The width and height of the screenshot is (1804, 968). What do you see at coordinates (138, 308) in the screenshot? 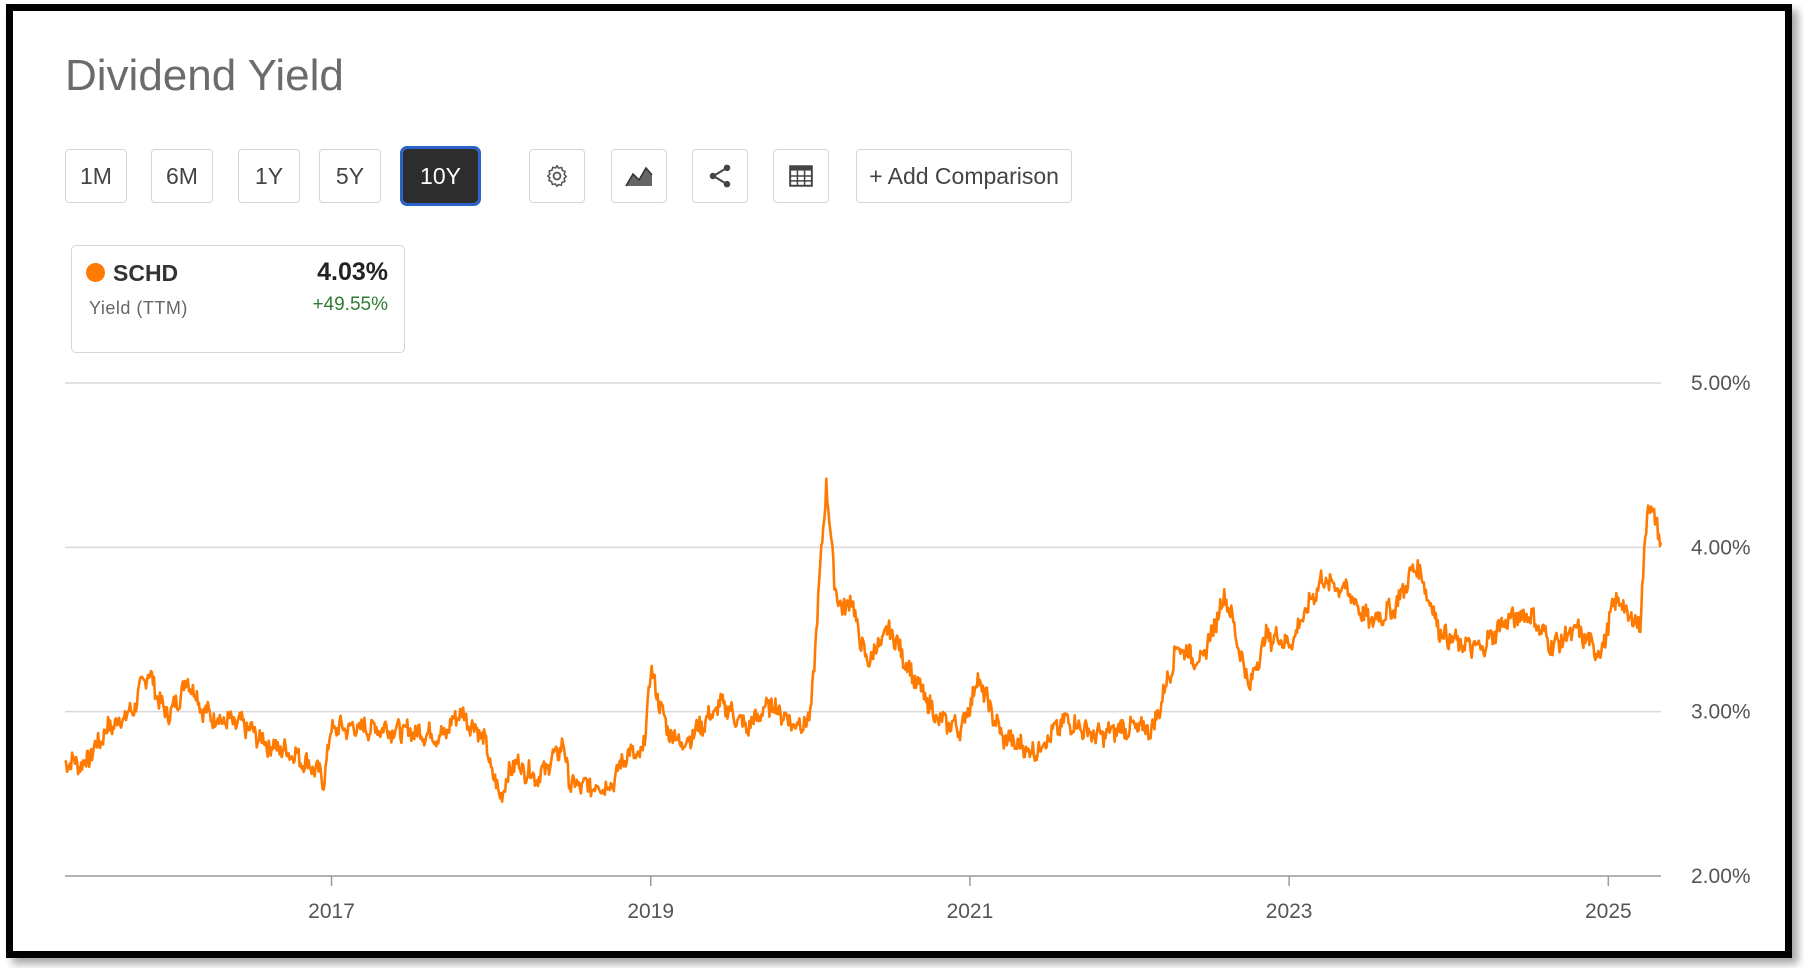
I see `series-metric-label: Yield (TTM)` at bounding box center [138, 308].